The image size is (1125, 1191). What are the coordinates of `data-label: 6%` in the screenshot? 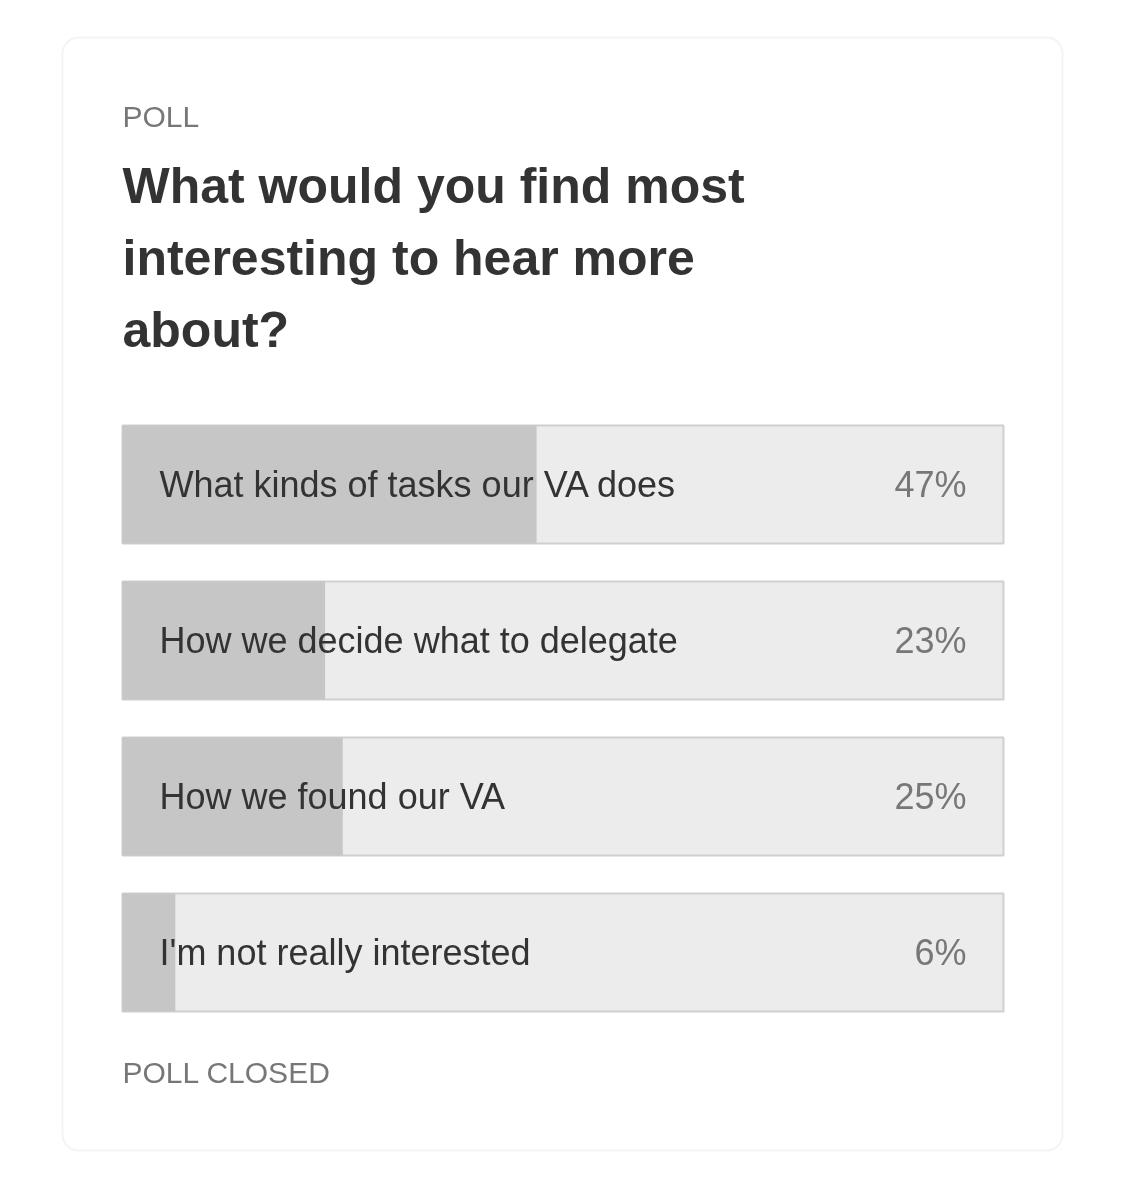 It's located at (940, 952).